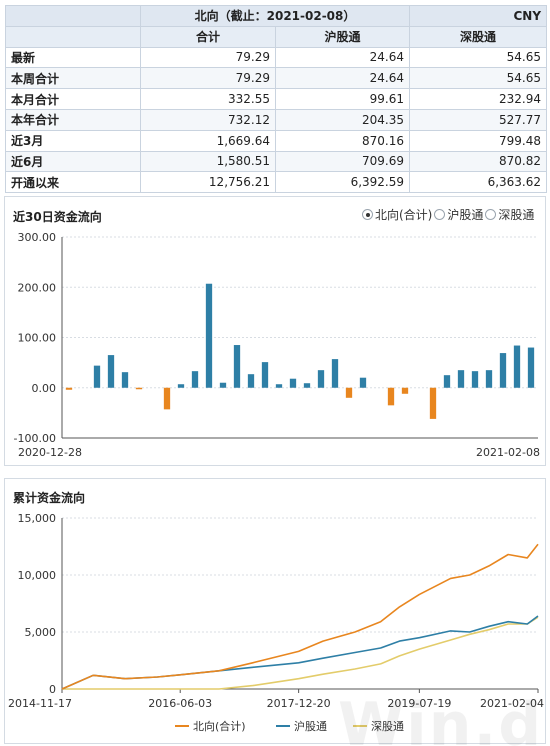  I want to click on cell-sh: 204.35, so click(342, 119).